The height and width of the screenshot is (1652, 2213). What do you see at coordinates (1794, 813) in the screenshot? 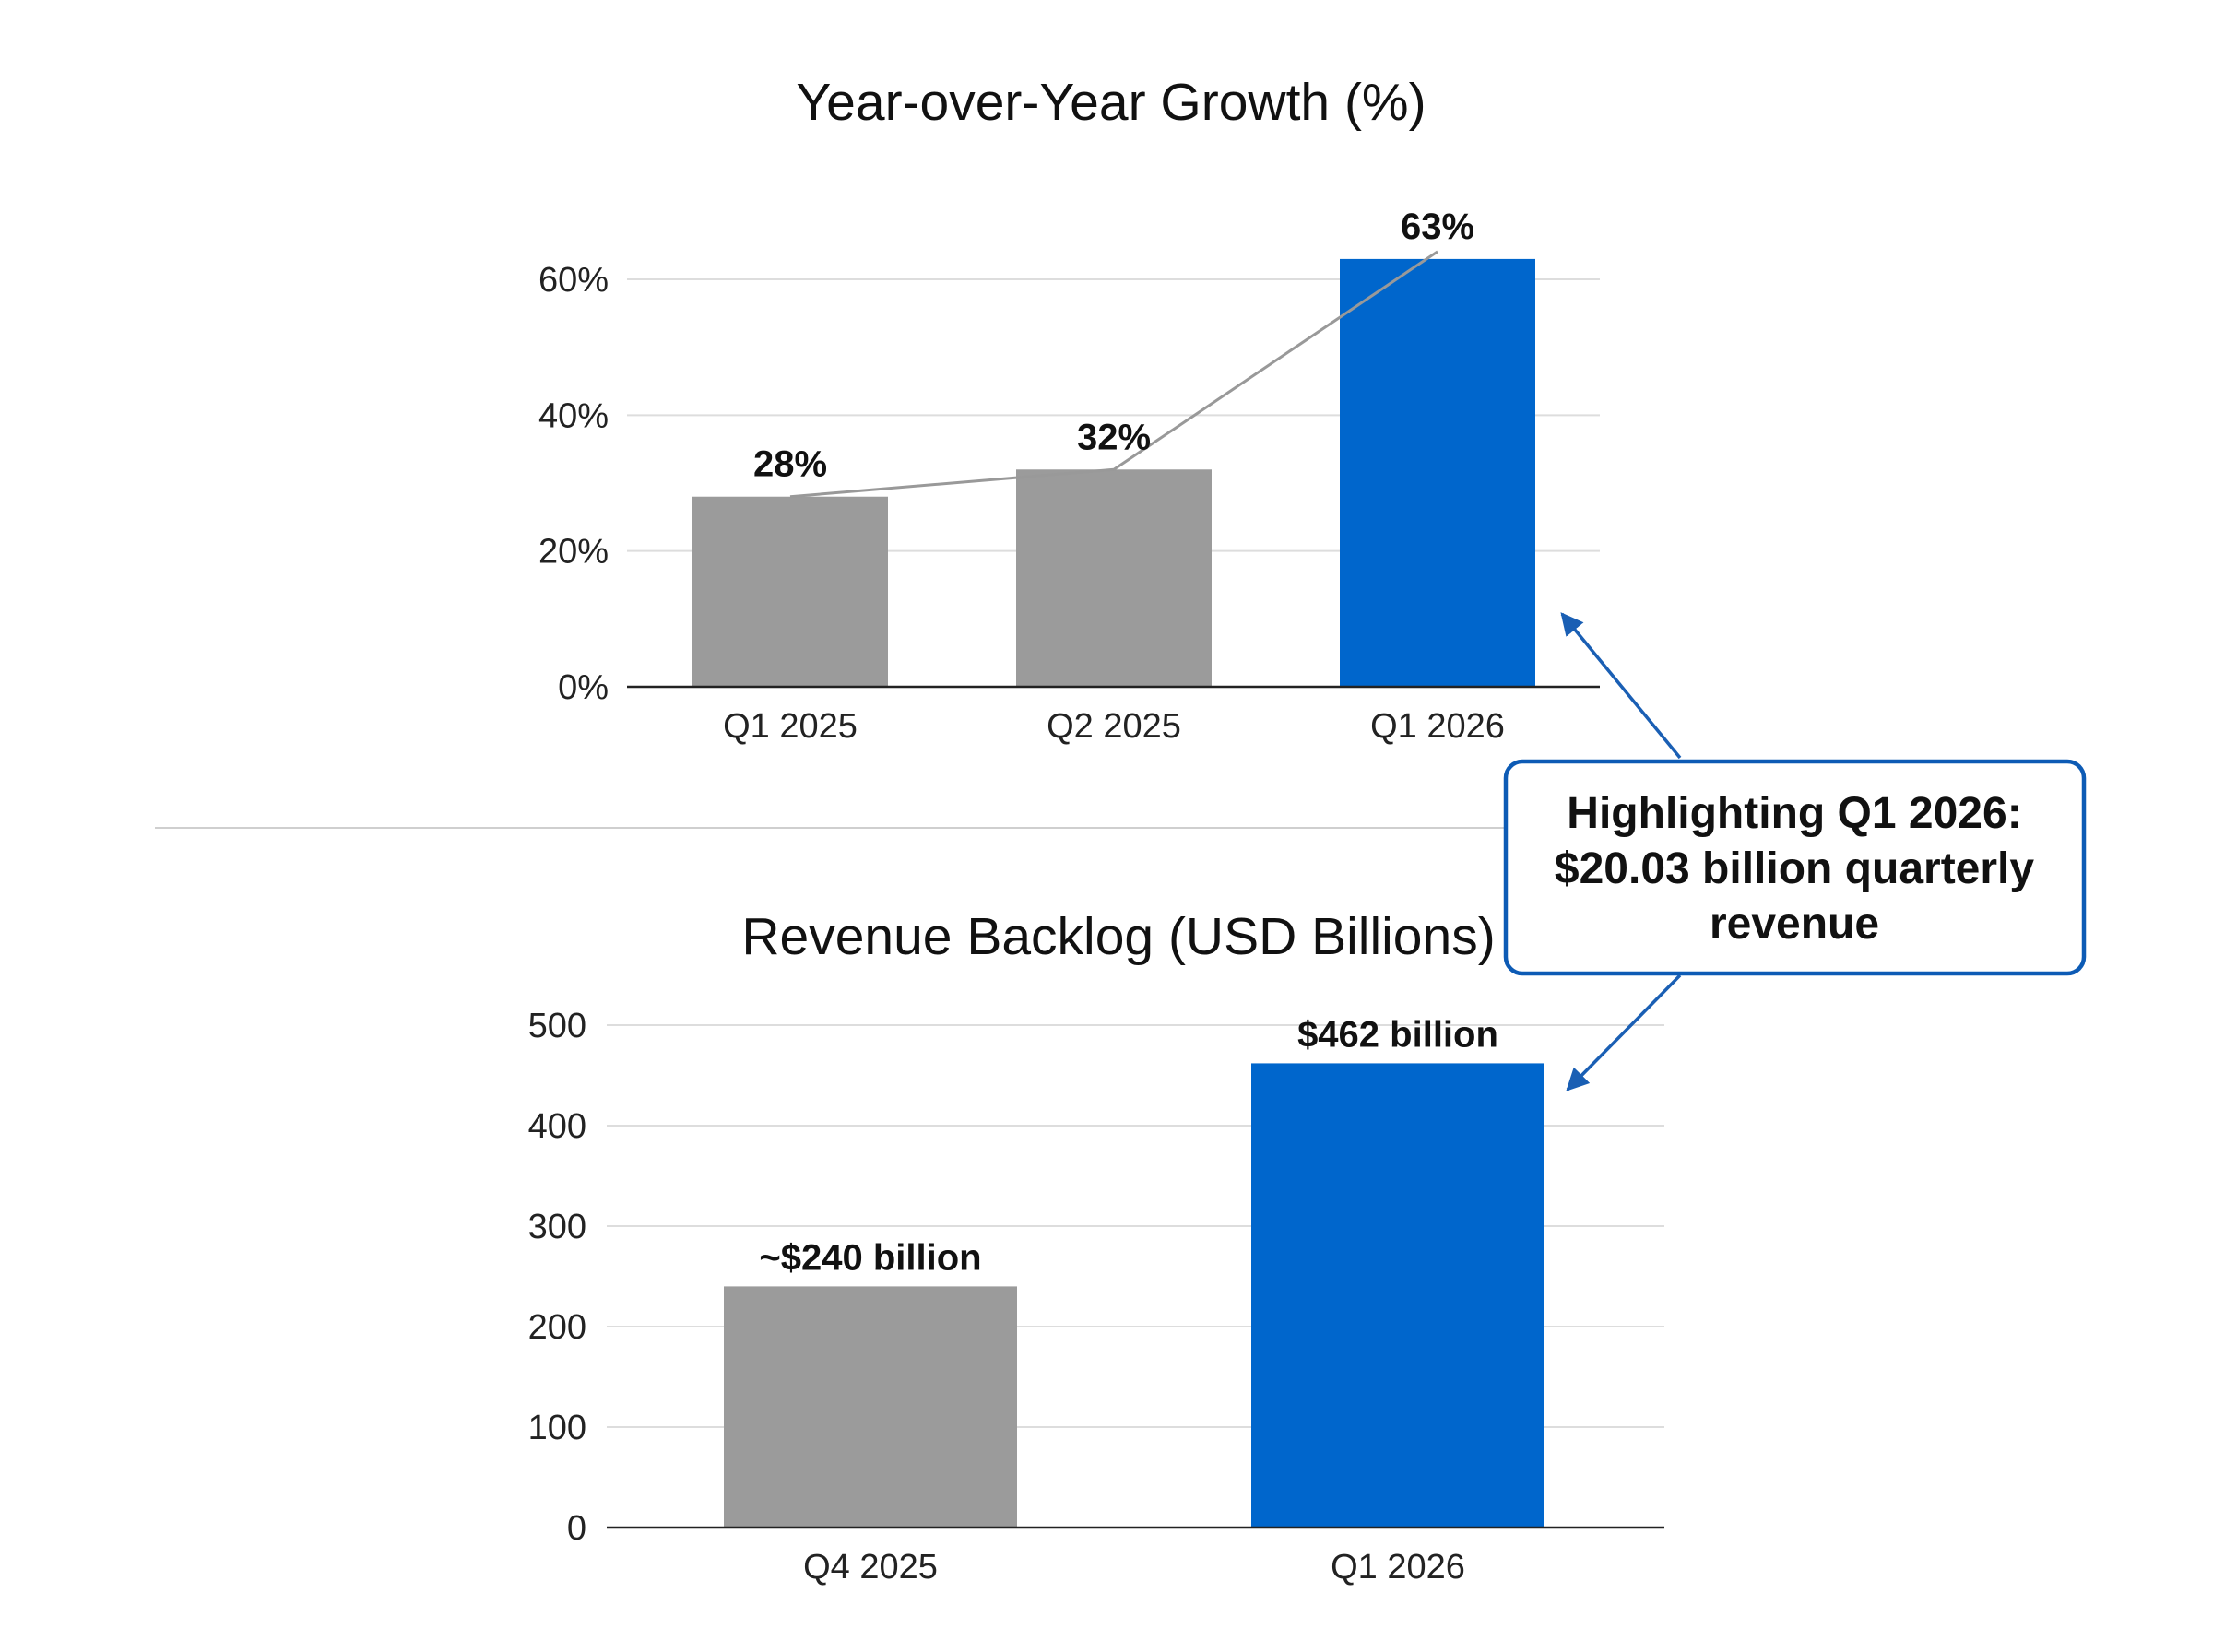
I see `callout-line-1: Highlighting Q1 2026:` at bounding box center [1794, 813].